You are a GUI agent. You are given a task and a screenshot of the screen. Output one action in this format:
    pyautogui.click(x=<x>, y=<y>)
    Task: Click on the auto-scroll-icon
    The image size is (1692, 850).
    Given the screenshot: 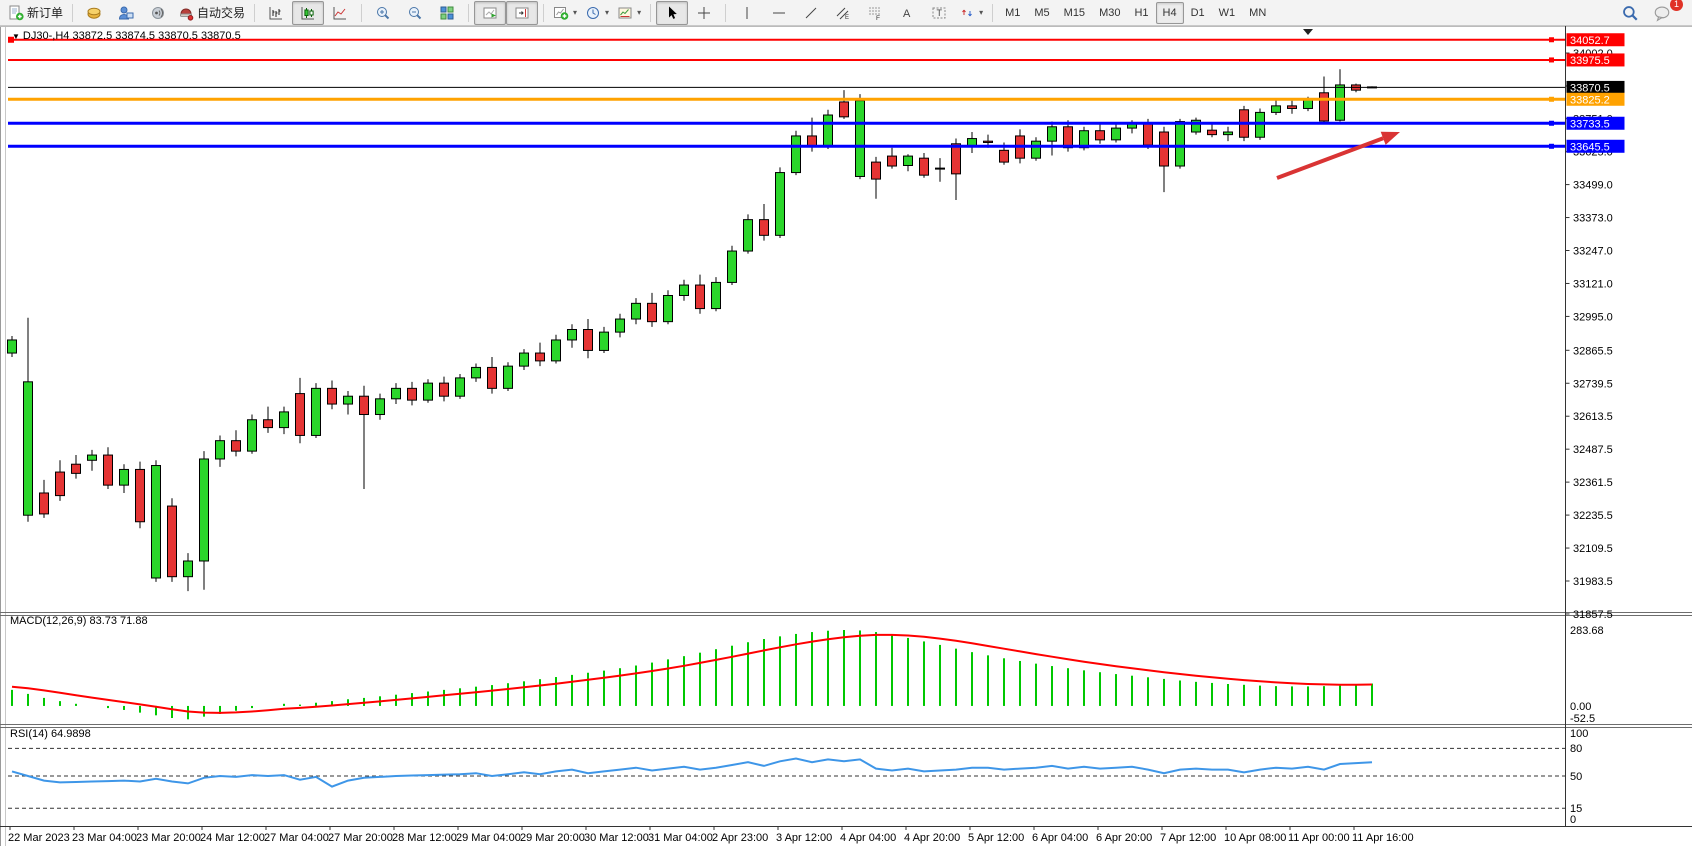 What is the action you would take?
    pyautogui.click(x=490, y=13)
    